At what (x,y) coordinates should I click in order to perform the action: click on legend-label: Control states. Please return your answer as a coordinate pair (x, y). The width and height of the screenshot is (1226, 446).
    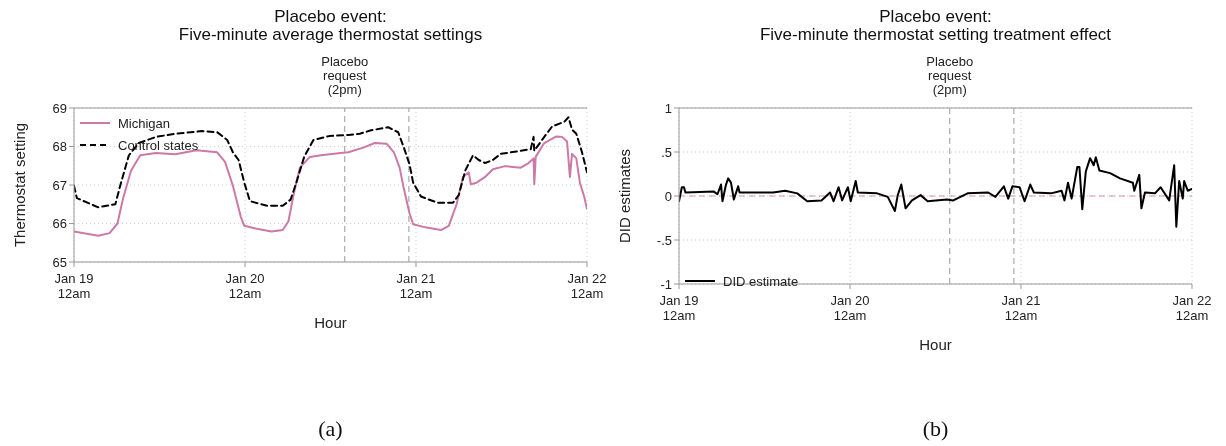
    Looking at the image, I should click on (158, 145).